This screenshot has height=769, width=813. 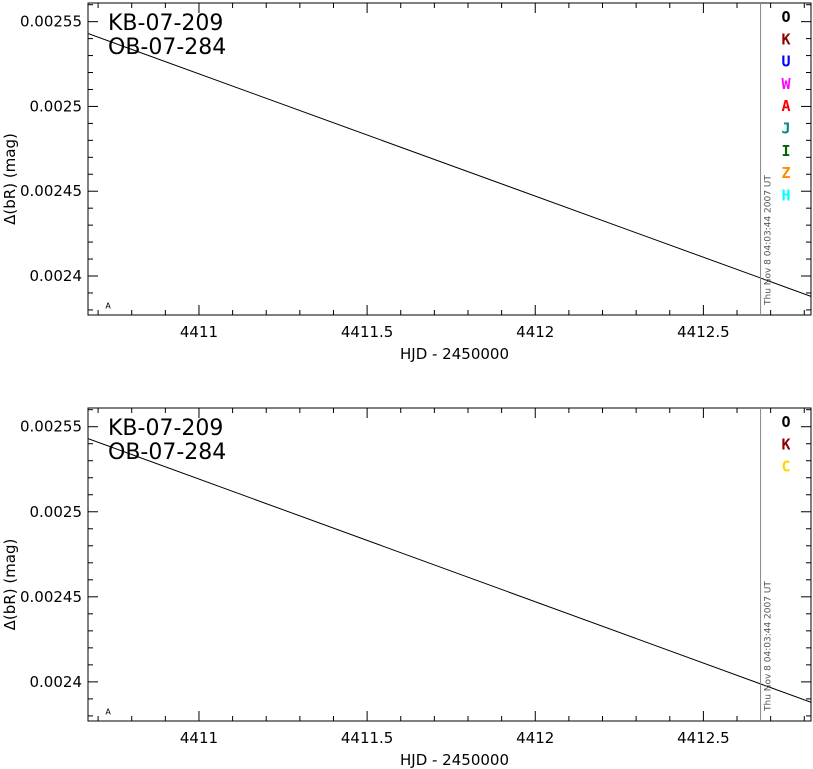 What do you see at coordinates (785, 151) in the screenshot?
I see `legend-entry: I` at bounding box center [785, 151].